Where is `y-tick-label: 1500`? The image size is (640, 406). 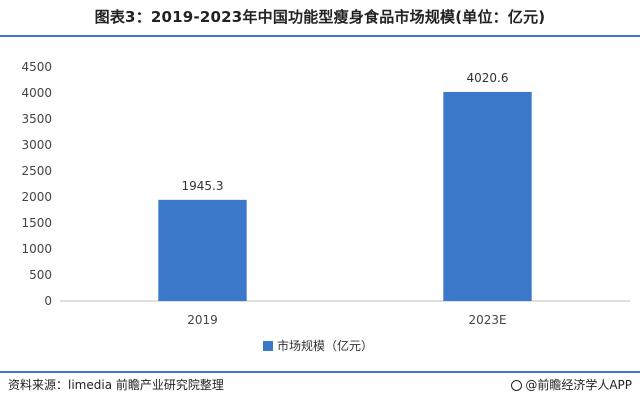
y-tick-label: 1500 is located at coordinates (36, 223).